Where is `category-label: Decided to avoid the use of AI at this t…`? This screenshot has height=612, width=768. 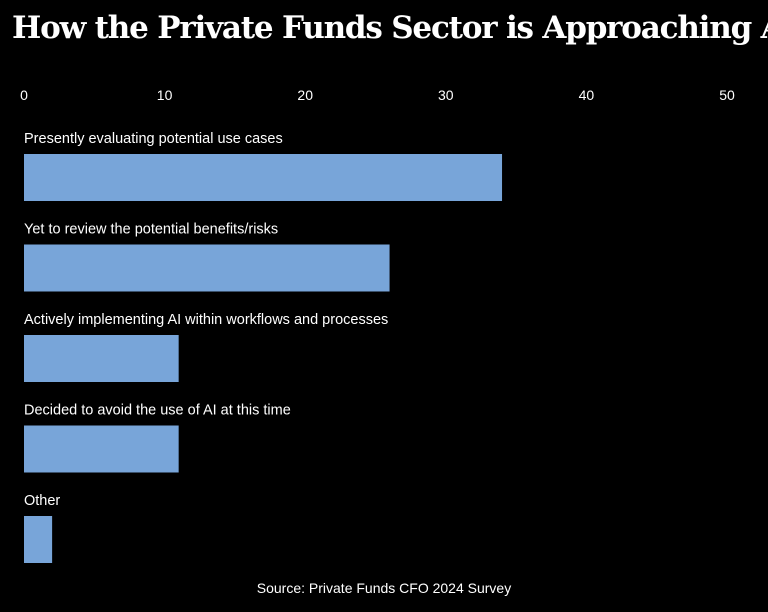 category-label: Decided to avoid the use of AI at this t… is located at coordinates (157, 411).